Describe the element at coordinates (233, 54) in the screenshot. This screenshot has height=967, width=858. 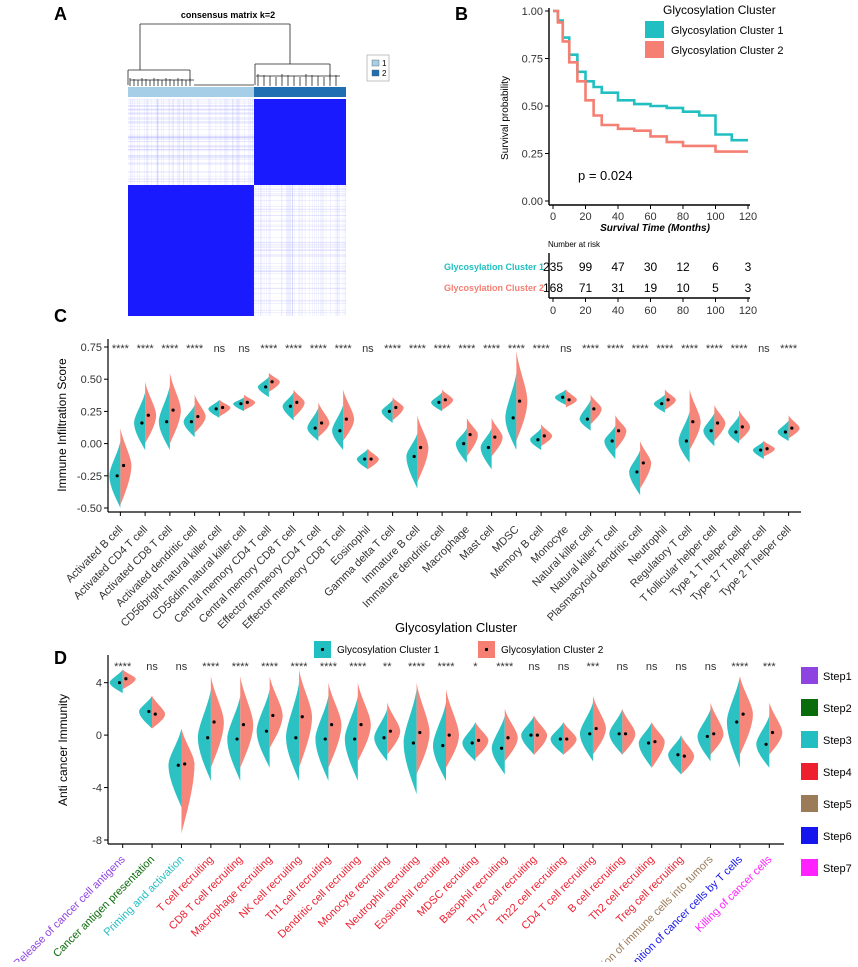
I see `heatmap-dendrogram` at that location.